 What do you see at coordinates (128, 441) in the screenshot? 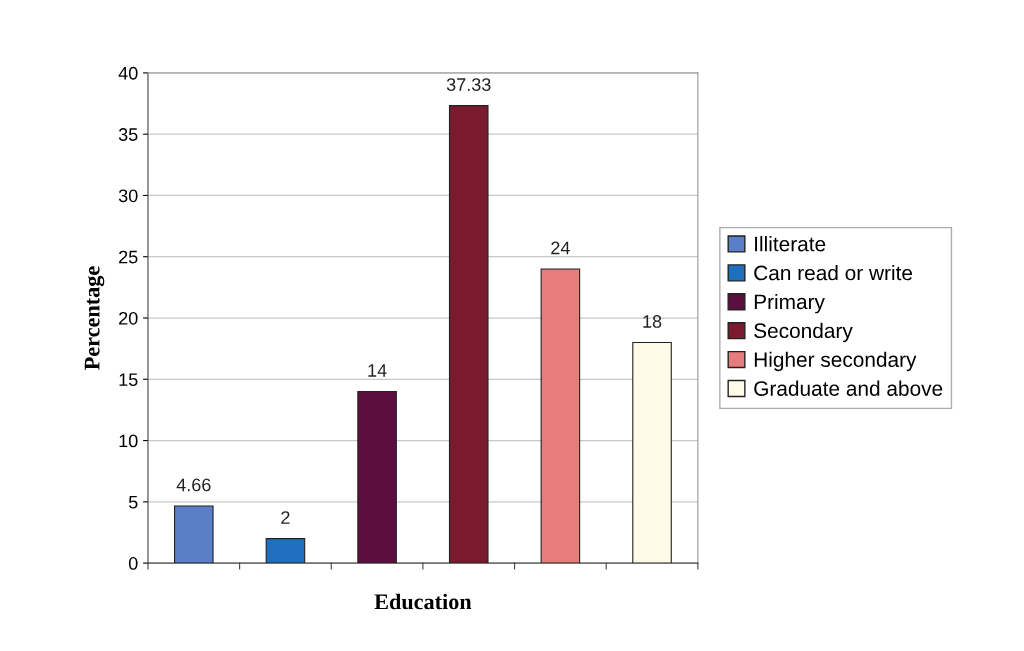
I see `y-tick-label: 10` at bounding box center [128, 441].